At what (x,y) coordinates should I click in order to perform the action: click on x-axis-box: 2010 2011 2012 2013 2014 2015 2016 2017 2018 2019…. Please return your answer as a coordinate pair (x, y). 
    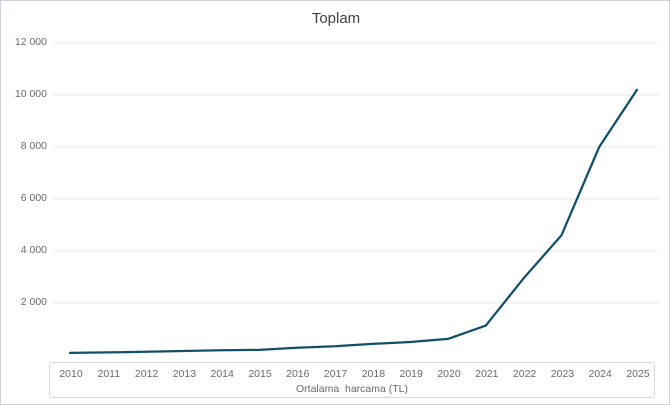
    Looking at the image, I should click on (352, 380).